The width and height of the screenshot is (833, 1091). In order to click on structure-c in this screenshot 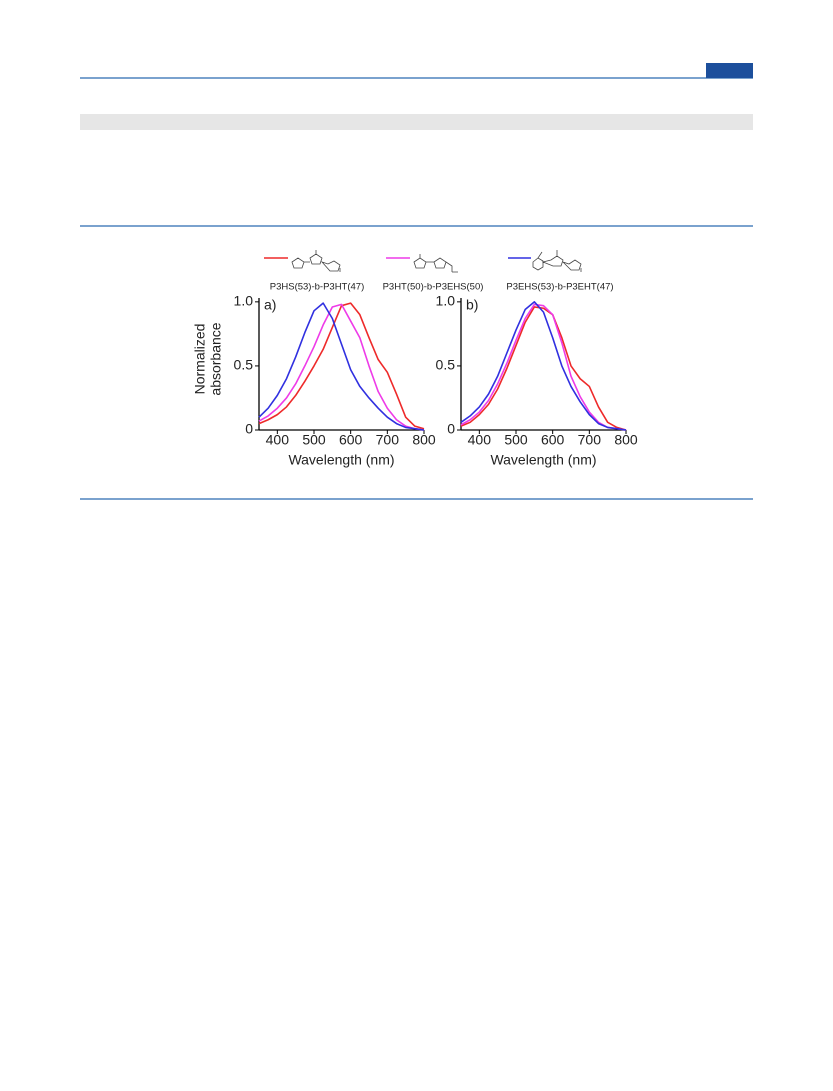, I will do `click(557, 261)`.